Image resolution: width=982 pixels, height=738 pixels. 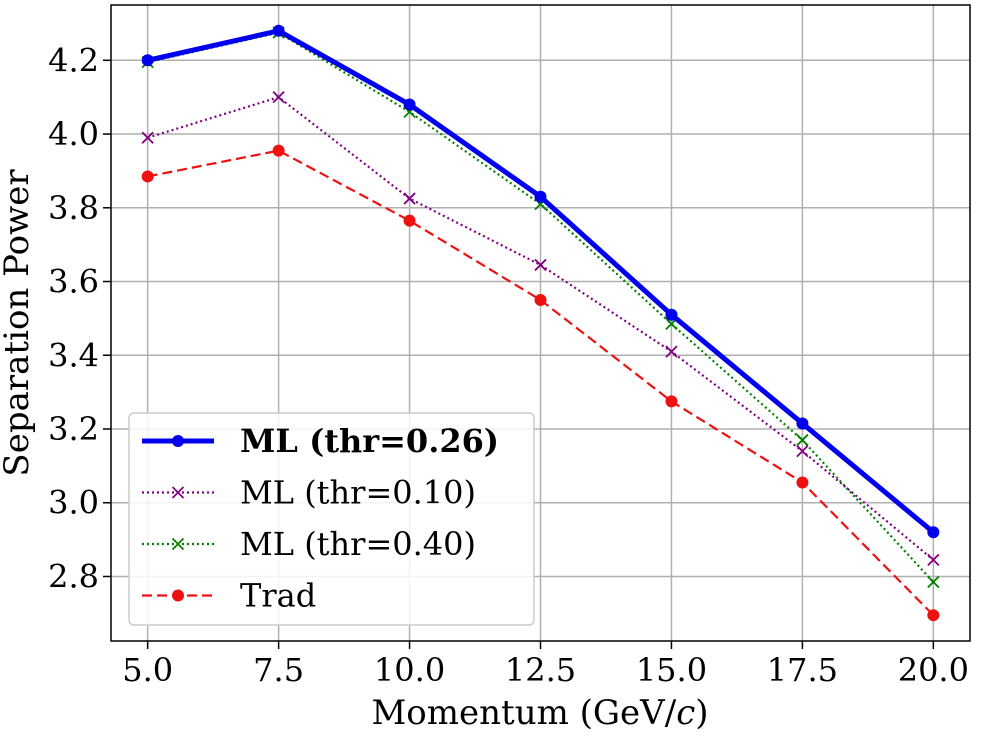 What do you see at coordinates (73, 208) in the screenshot?
I see `y-tick-label: 3.8` at bounding box center [73, 208].